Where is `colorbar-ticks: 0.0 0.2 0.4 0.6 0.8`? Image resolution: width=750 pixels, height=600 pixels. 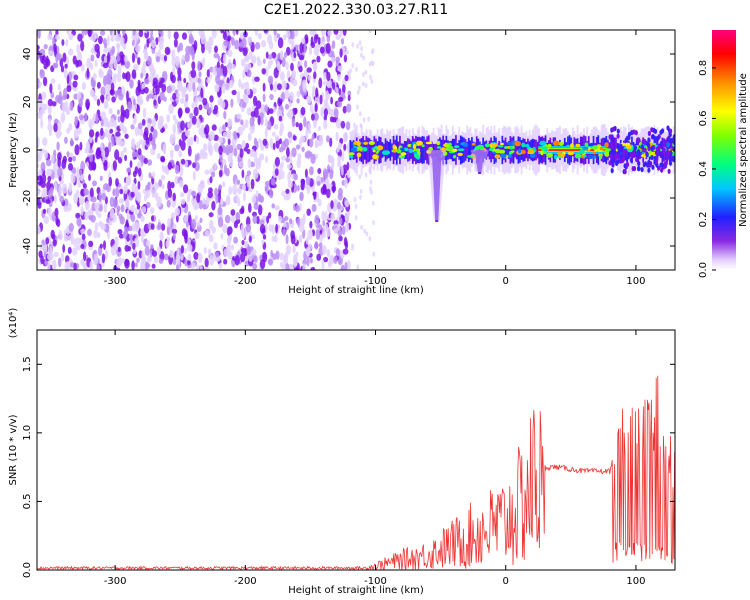
colorbar-ticks: 0.0 0.2 0.4 0.6 0.8 is located at coordinates (707, 169).